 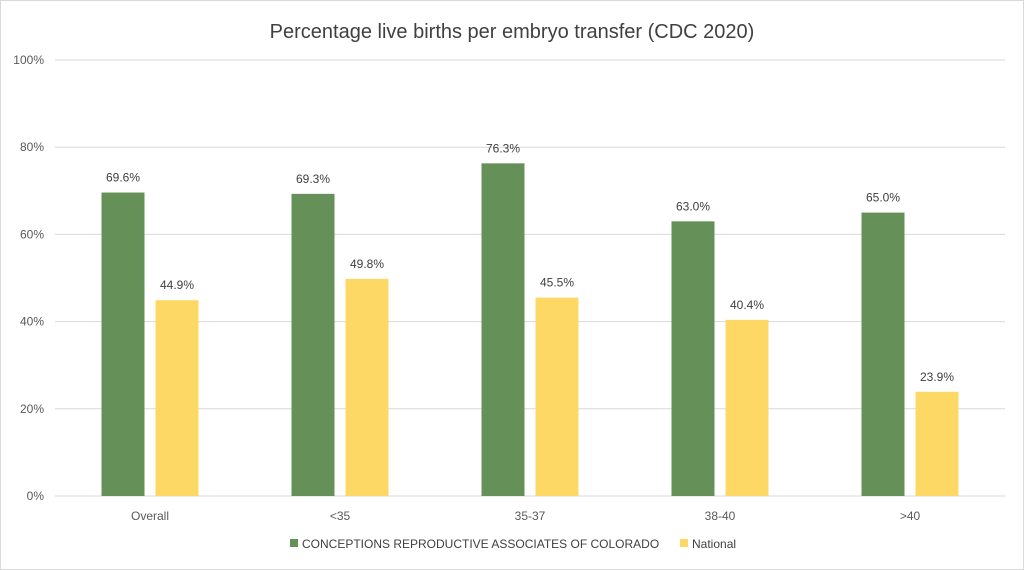 I want to click on legend-swatch-conceptions, so click(x=294, y=543).